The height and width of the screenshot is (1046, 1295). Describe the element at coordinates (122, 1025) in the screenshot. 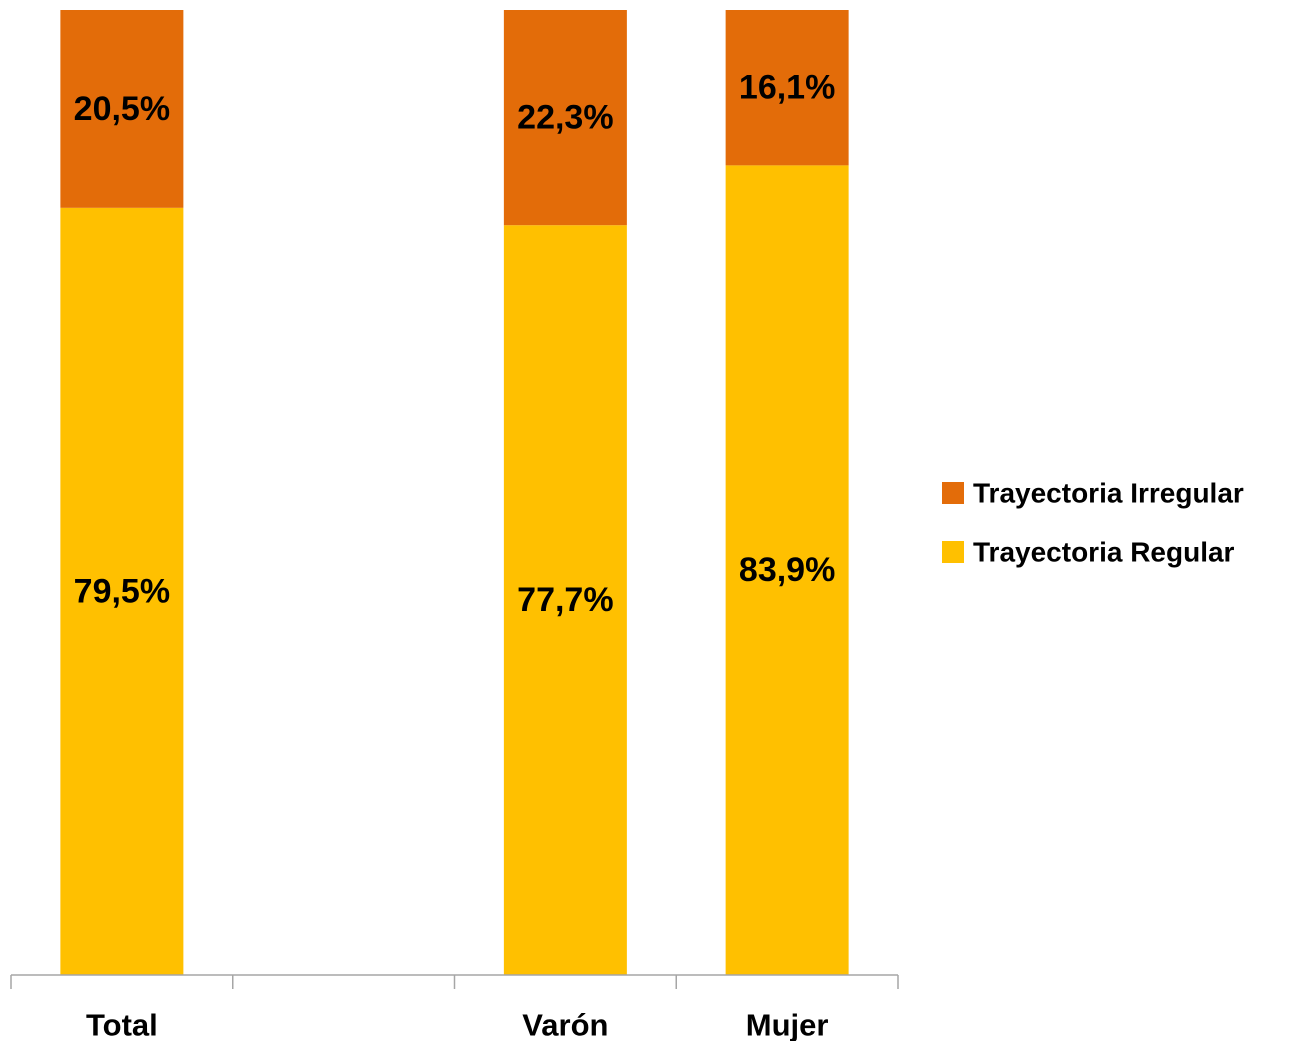

I see `x-tick-label-total: Total` at that location.